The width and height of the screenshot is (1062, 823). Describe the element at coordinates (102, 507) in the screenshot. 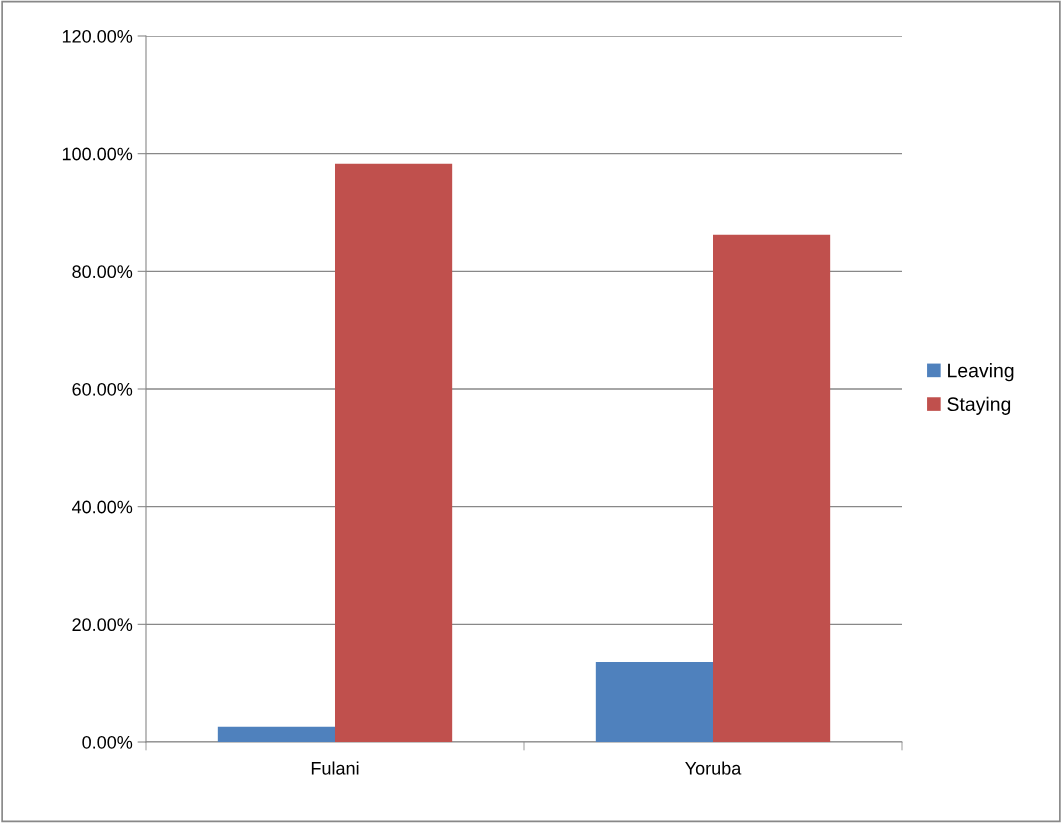

I see `y-tick-label: 40.00%` at that location.